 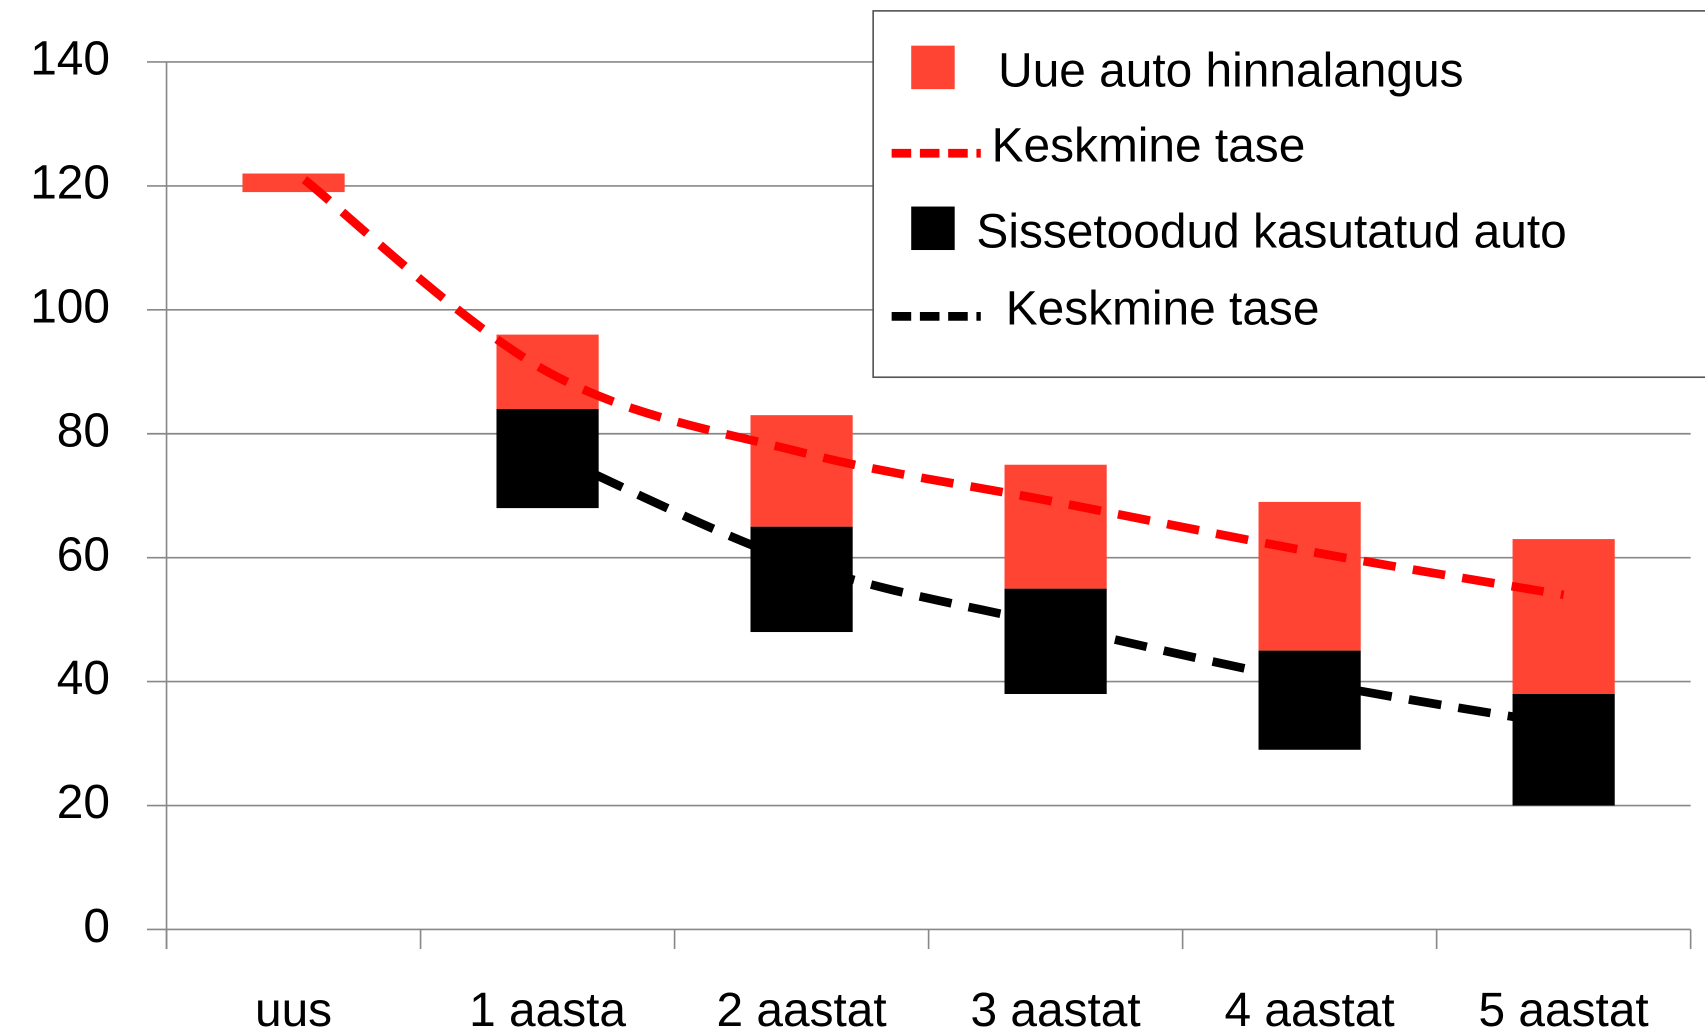 I want to click on y-tick-label: 20, so click(x=83, y=802).